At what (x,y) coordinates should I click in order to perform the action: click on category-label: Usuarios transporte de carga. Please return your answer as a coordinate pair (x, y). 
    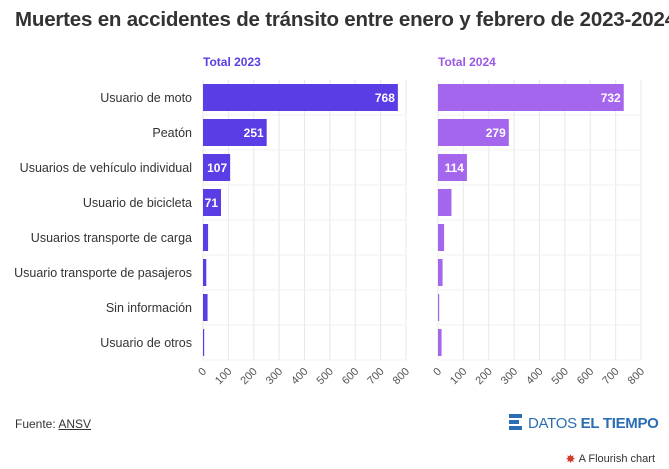
    Looking at the image, I should click on (111, 238).